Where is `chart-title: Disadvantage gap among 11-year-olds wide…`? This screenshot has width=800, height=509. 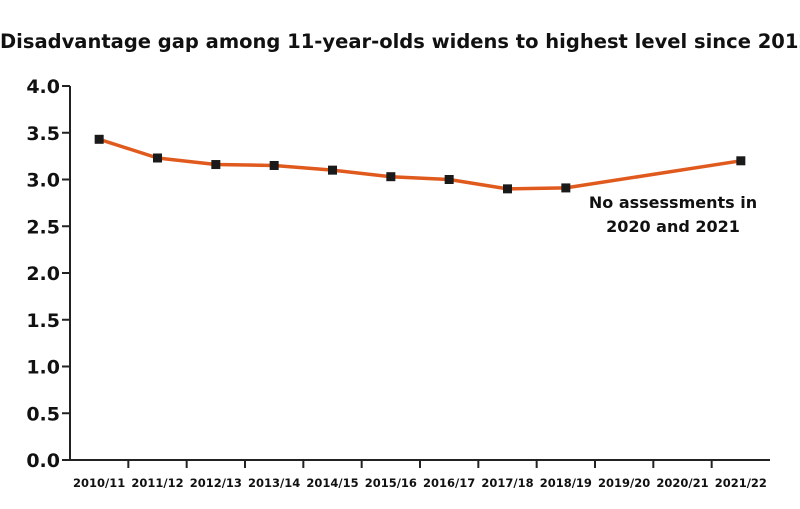
chart-title: Disadvantage gap among 11-year-olds wide… is located at coordinates (400, 41).